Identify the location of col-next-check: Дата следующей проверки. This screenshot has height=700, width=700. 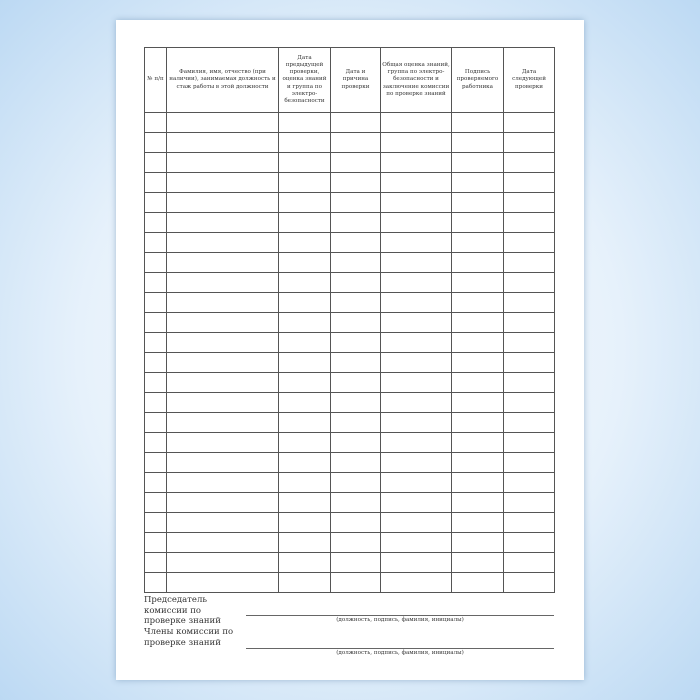
(529, 80).